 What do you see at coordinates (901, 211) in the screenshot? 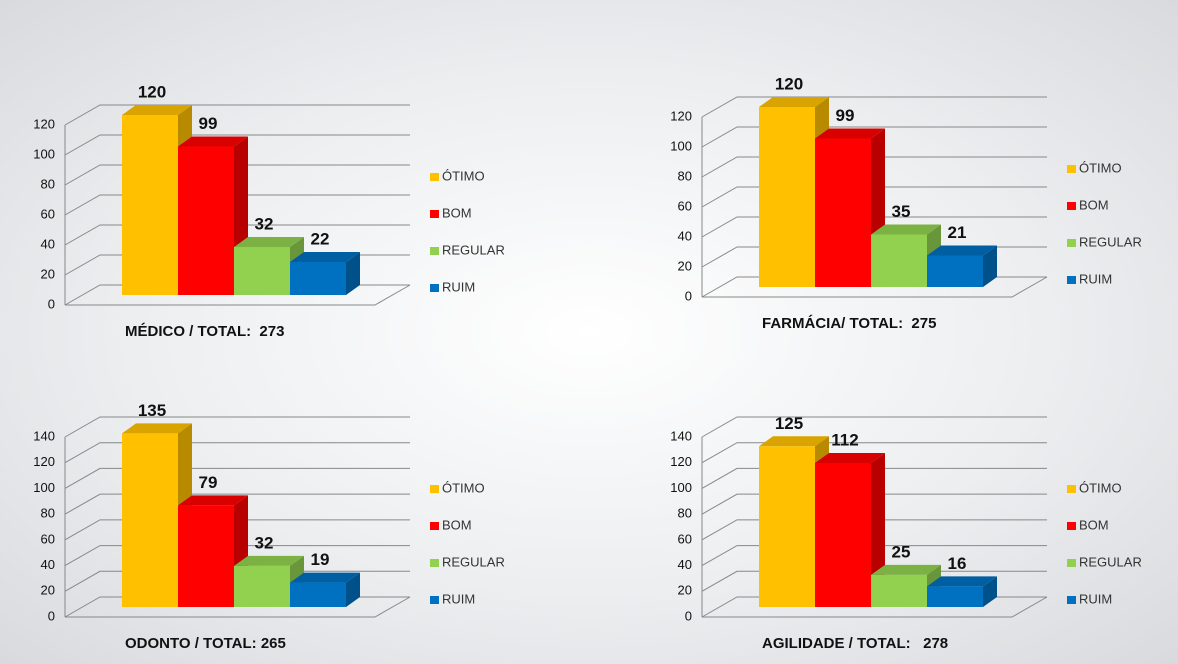
I see `data-label: 35` at bounding box center [901, 211].